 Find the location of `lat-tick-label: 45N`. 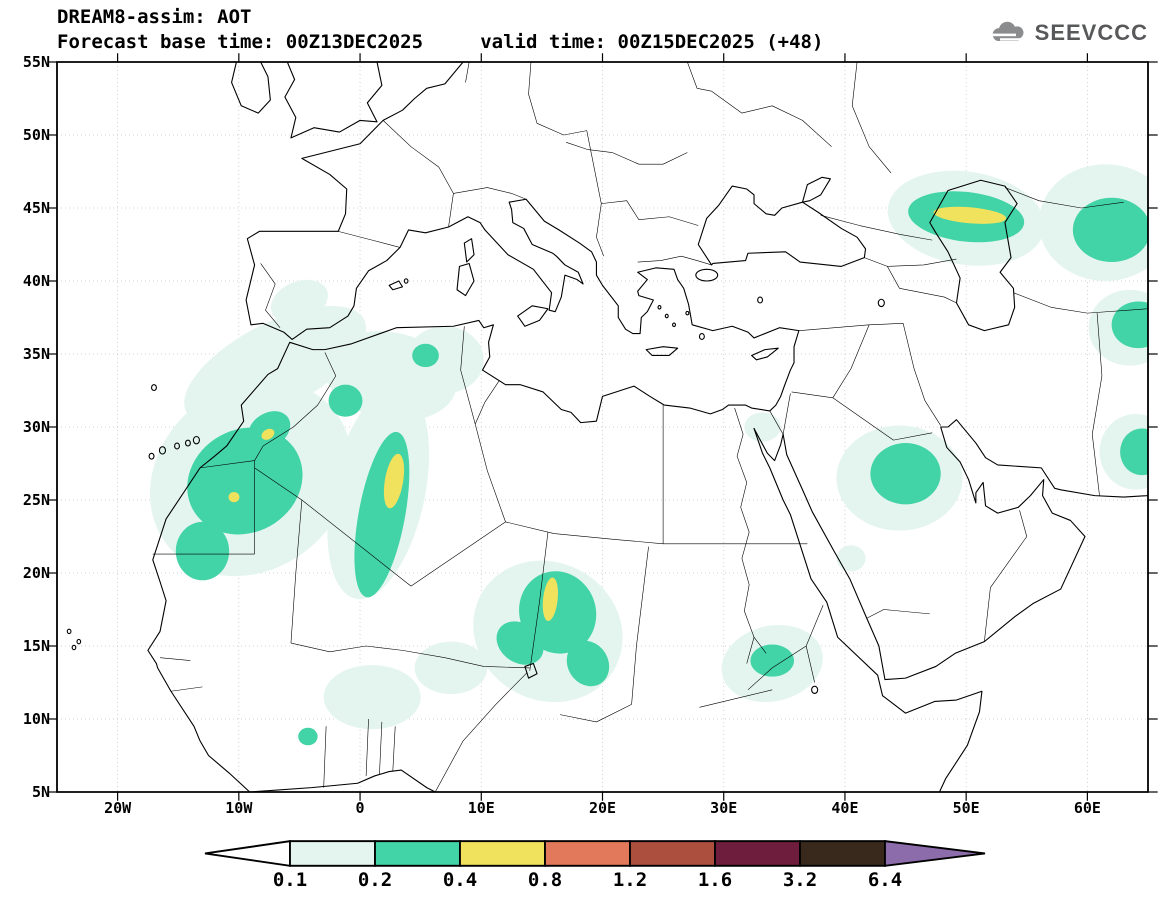

lat-tick-label: 45N is located at coordinates (36, 208).